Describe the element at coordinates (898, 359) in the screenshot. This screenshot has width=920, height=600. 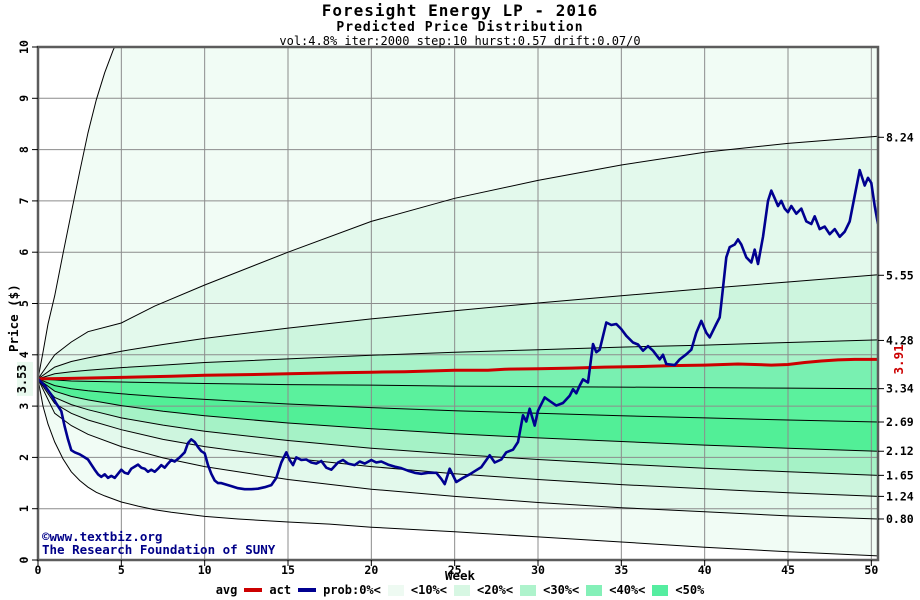
I see `mean-end-label: 3.91` at that location.